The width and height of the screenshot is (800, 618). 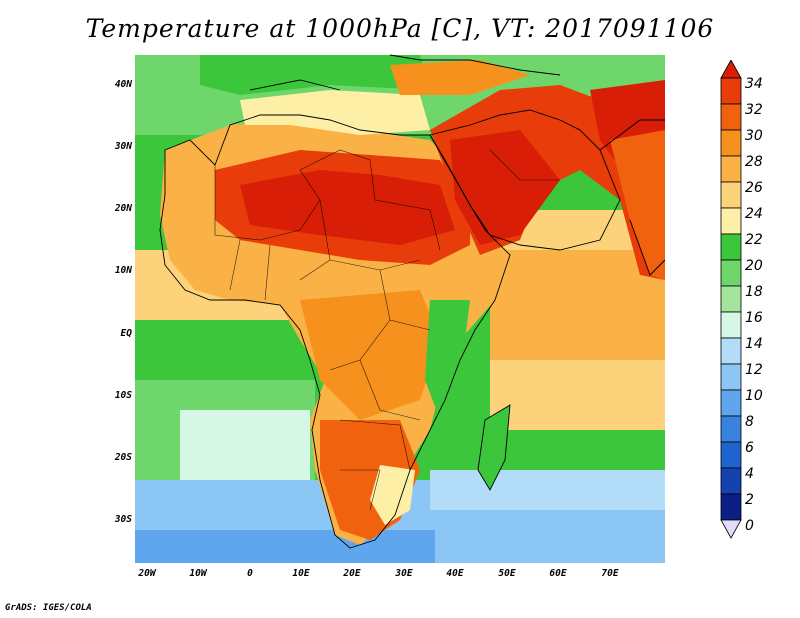 What do you see at coordinates (347, 207) in the screenshot?
I see `sahara-core` at bounding box center [347, 207].